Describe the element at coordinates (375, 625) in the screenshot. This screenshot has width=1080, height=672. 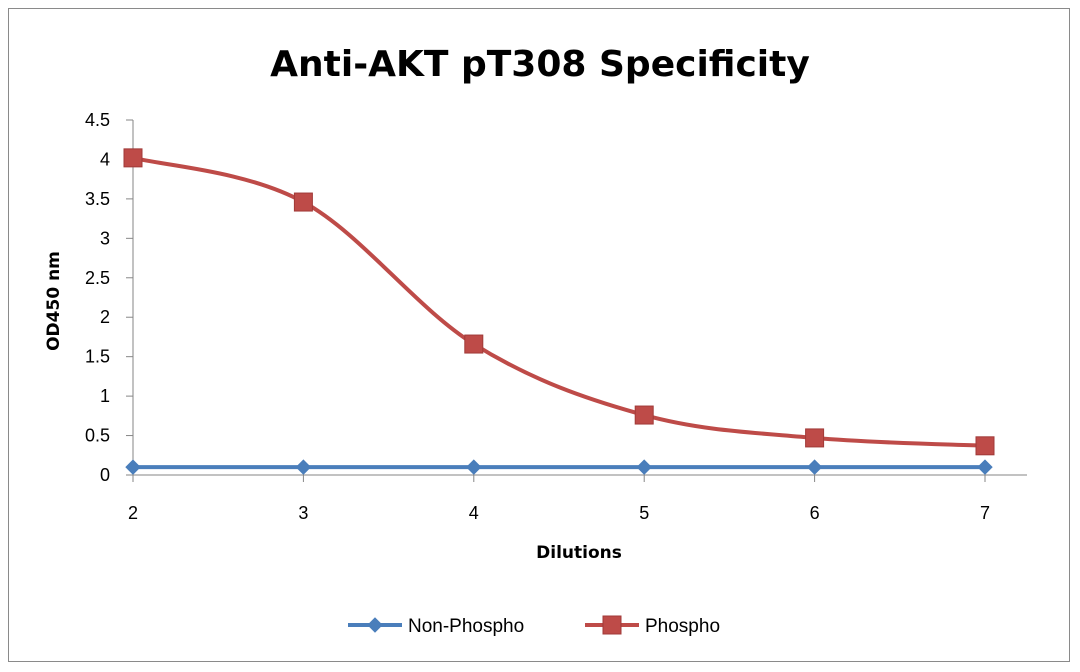
I see `legend-marker-non-phospho` at that location.